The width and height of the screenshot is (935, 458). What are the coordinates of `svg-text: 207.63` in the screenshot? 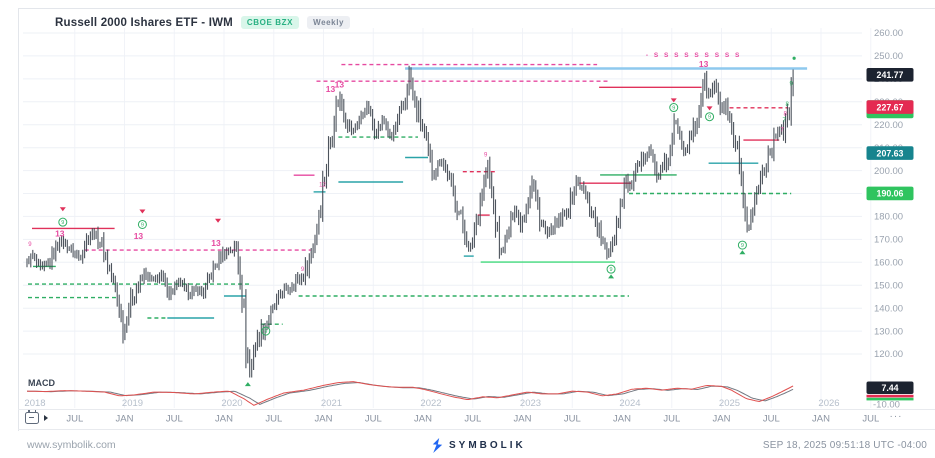 It's located at (890, 153).